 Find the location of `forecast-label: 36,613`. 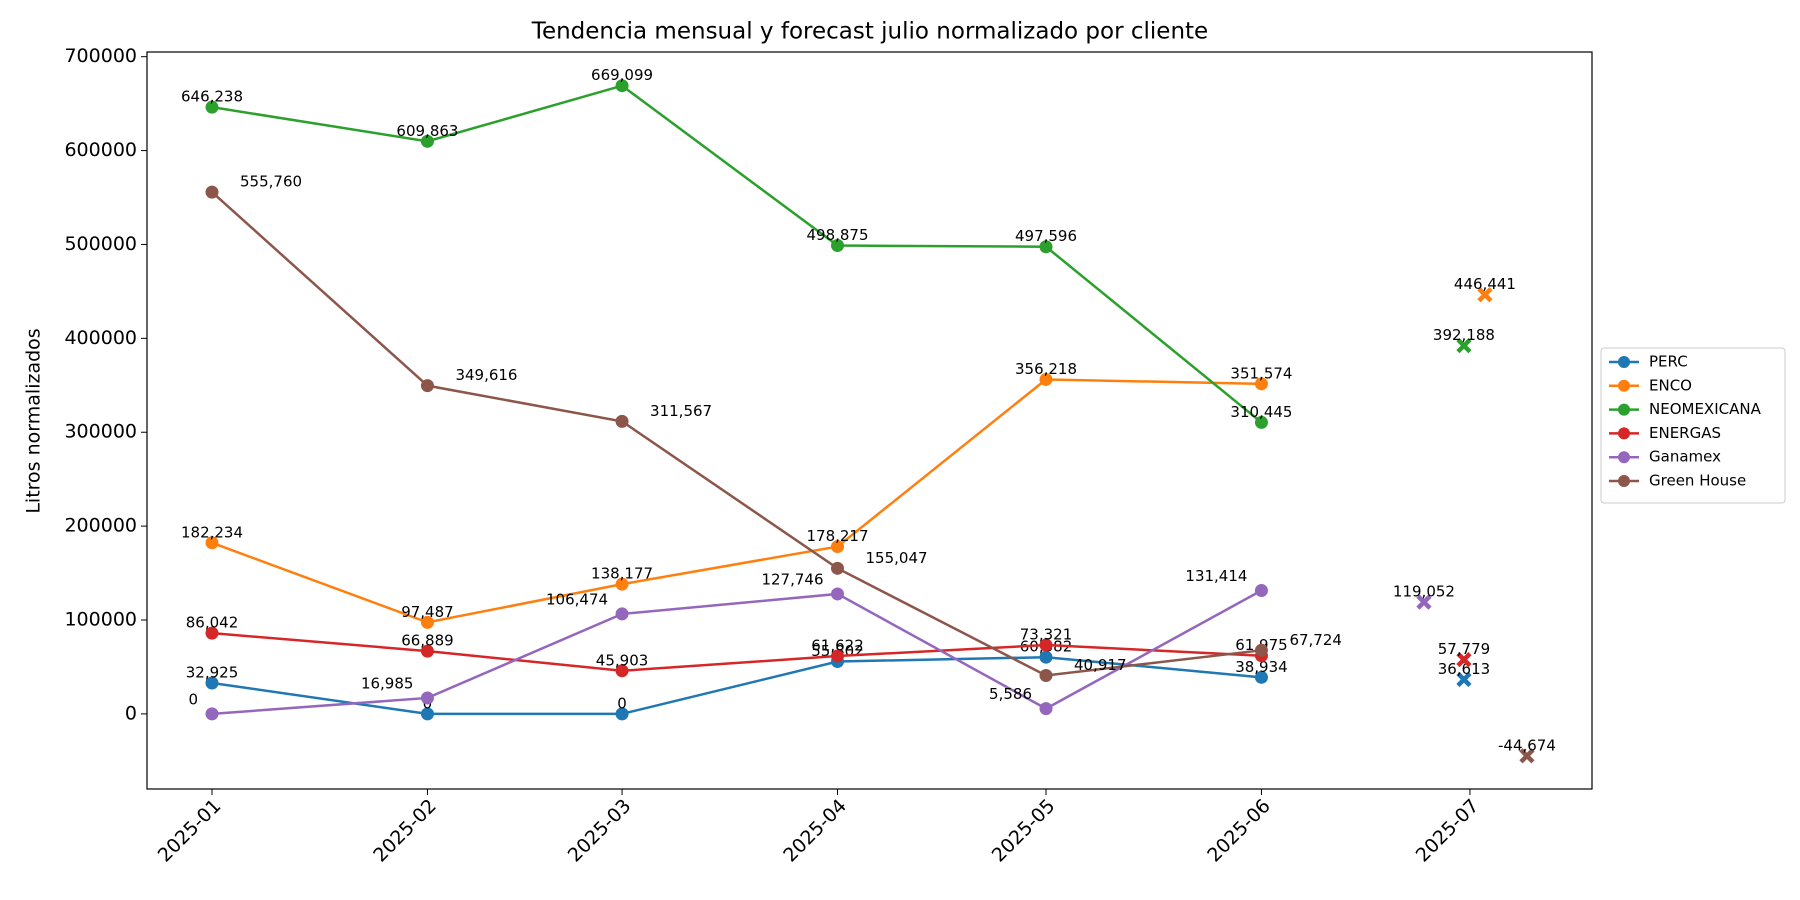

forecast-label: 36,613 is located at coordinates (1464, 669).